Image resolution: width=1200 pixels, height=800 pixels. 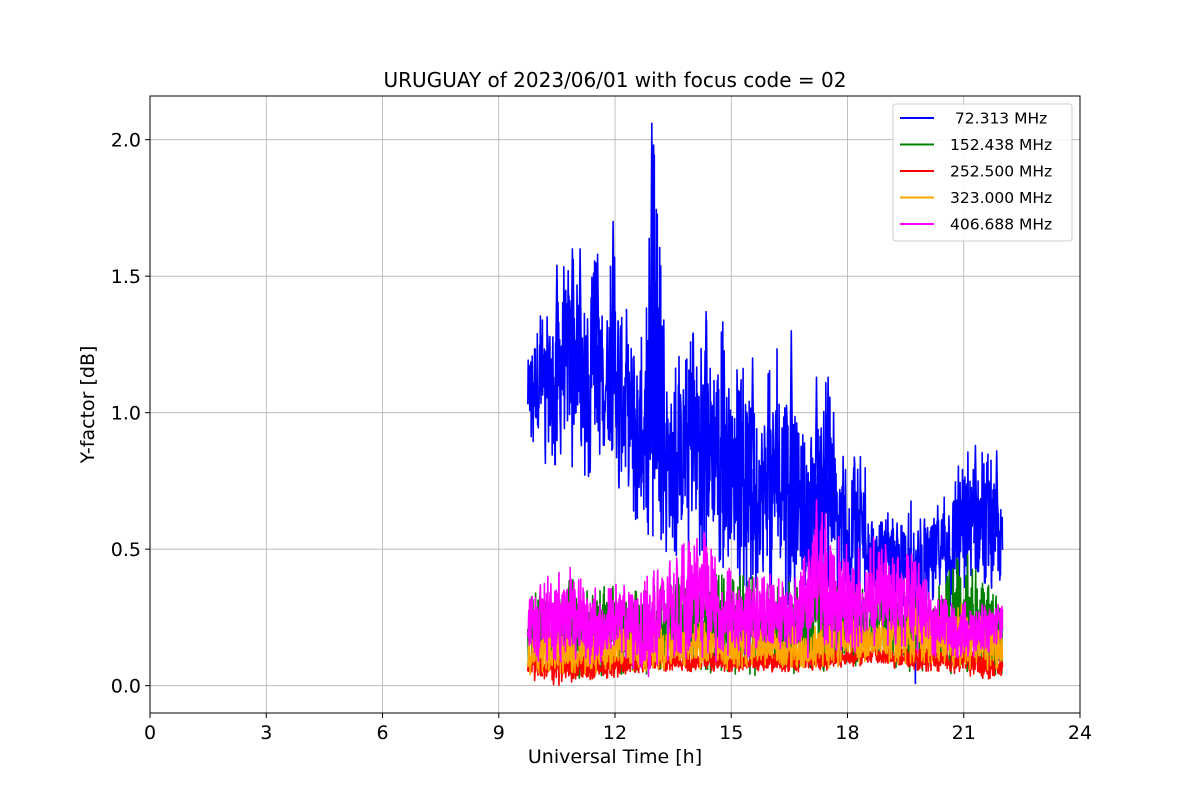 I want to click on legend-label: 72.313 MHz, so click(x=998, y=119).